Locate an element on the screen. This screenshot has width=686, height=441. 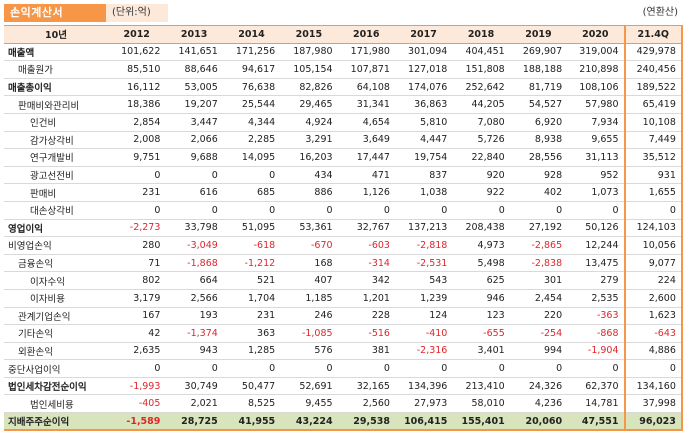
value-cell: 1,239 is located at coordinates (423, 298).